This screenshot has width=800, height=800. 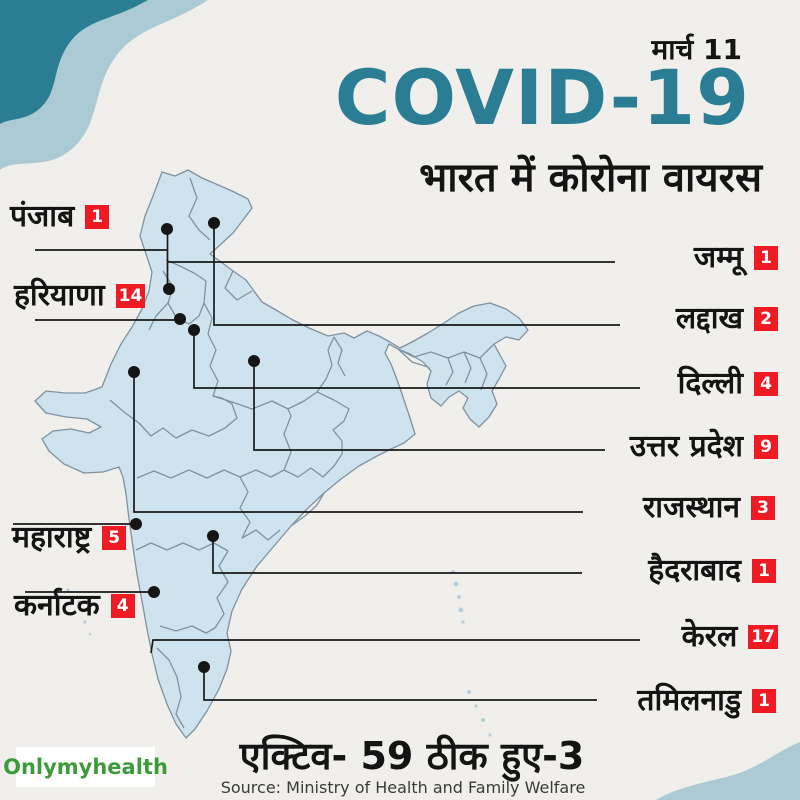 What do you see at coordinates (169, 289) in the screenshot?
I see `marker-punjab` at bounding box center [169, 289].